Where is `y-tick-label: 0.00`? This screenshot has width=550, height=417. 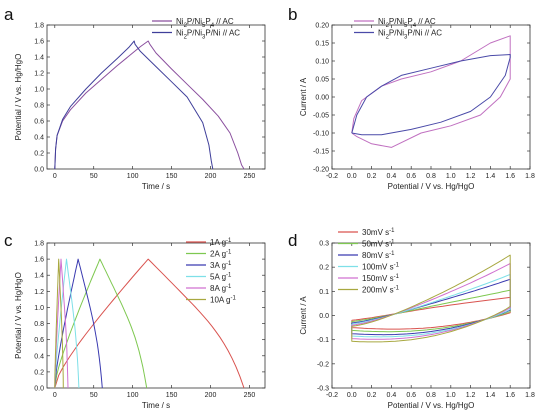
y-tick-label: 0.00 is located at coordinates (322, 98).